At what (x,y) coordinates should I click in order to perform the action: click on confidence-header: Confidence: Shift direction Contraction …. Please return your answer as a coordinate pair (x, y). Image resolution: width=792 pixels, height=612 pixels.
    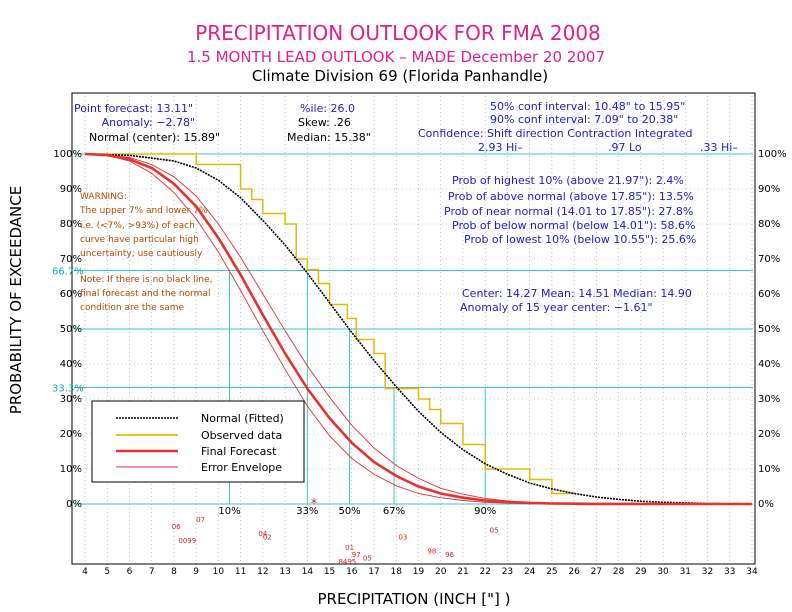
    Looking at the image, I should click on (555, 133).